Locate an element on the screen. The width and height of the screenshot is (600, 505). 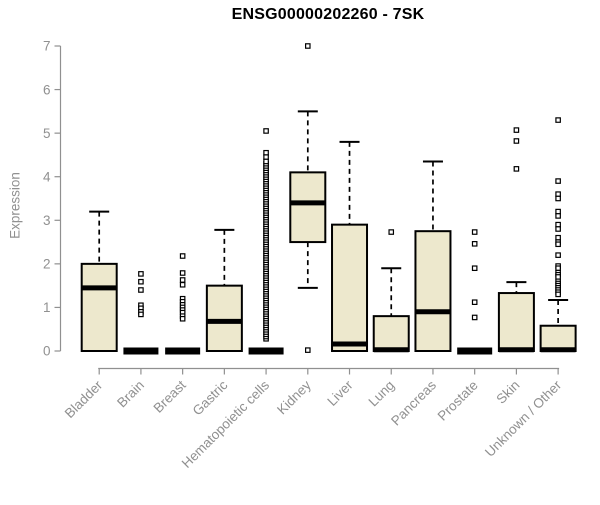
x-axis-category-label-liver: Liver is located at coordinates (340, 393).